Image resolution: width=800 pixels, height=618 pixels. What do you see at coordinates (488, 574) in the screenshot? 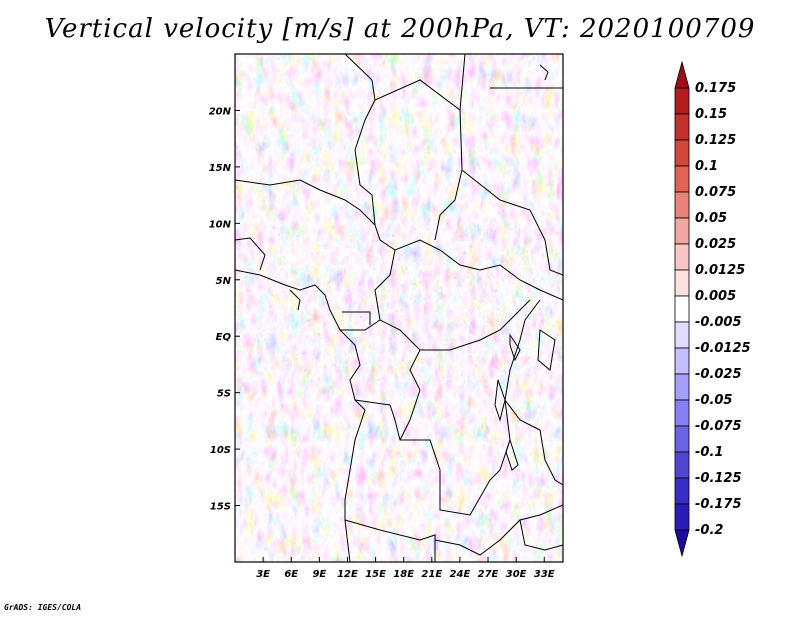
I see `lon-tick-label: 27E` at bounding box center [488, 574].